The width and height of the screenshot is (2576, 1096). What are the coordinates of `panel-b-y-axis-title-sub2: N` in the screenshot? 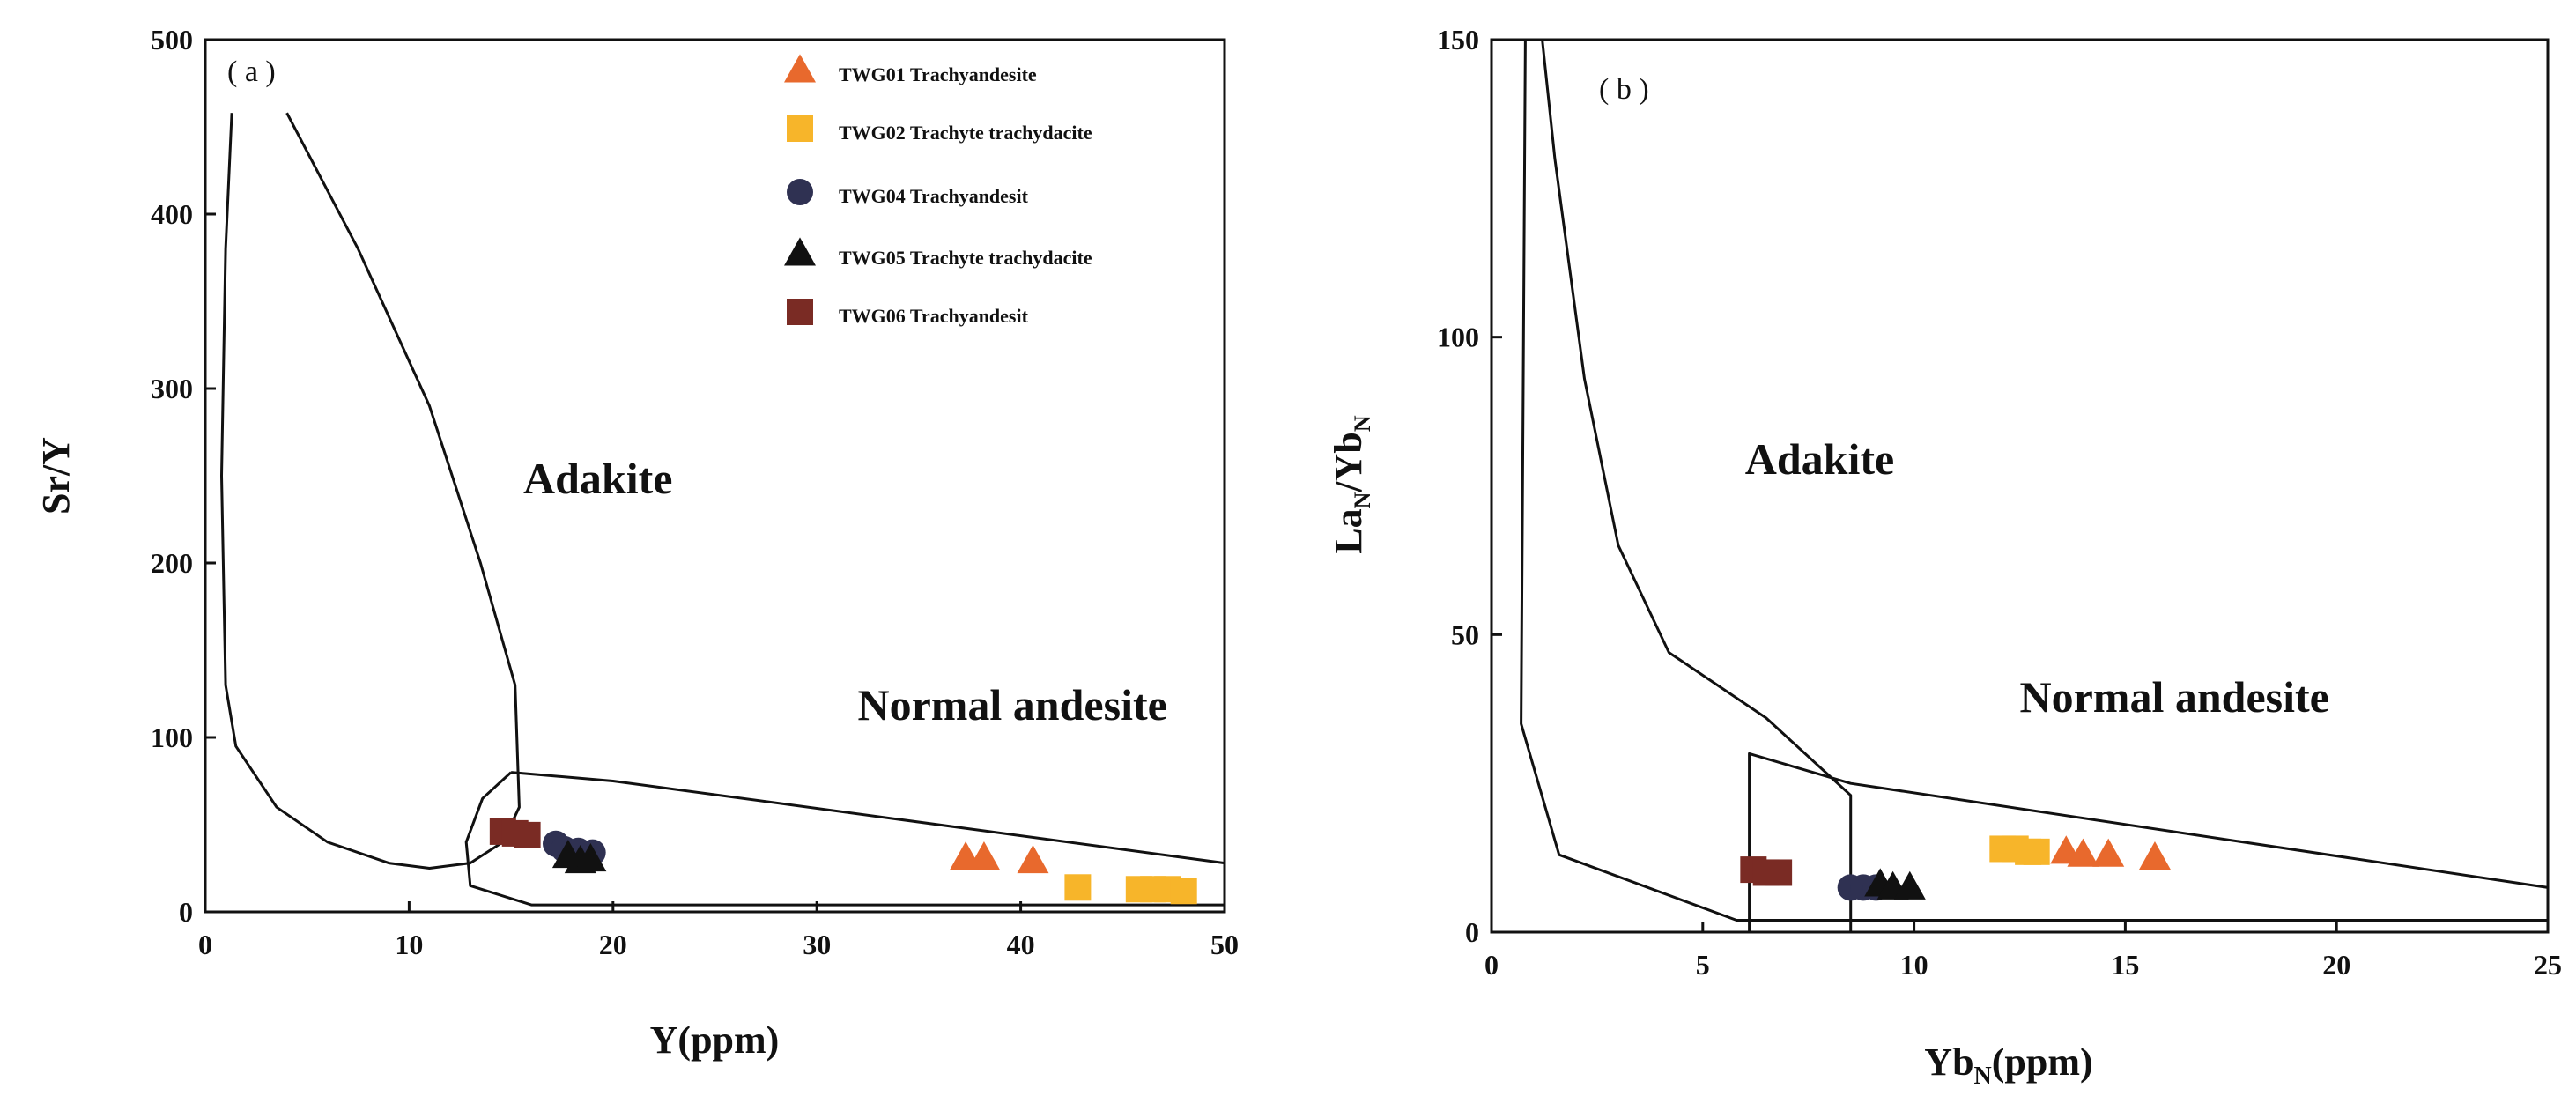 It's located at (1362, 423).